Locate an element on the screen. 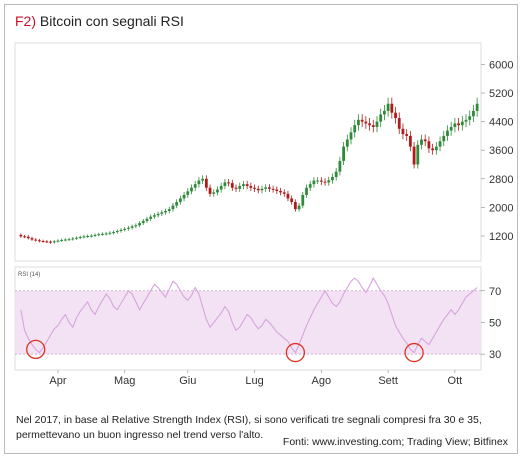 The height and width of the screenshot is (461, 525). rsi-tick-label: 30 is located at coordinates (495, 355).